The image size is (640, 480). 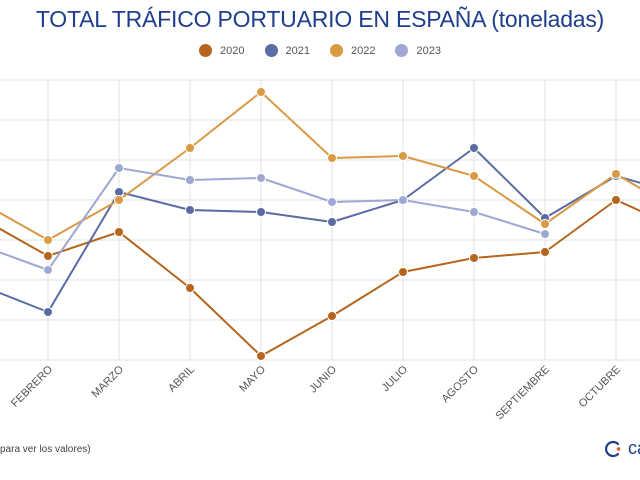 What do you see at coordinates (460, 384) in the screenshot?
I see `x-tick-label: AGOSTO` at bounding box center [460, 384].